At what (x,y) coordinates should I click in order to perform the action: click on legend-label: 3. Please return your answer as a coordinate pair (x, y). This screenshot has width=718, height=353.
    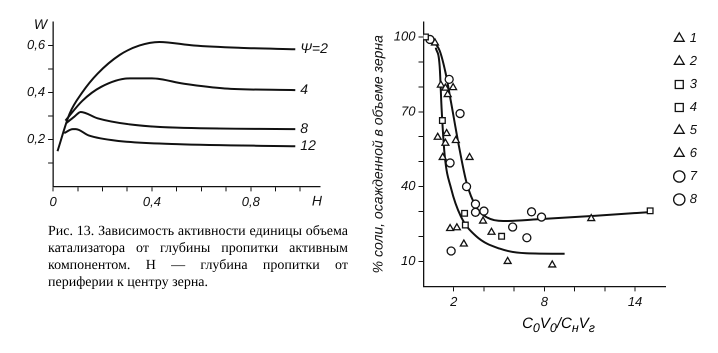
    Looking at the image, I should click on (694, 84).